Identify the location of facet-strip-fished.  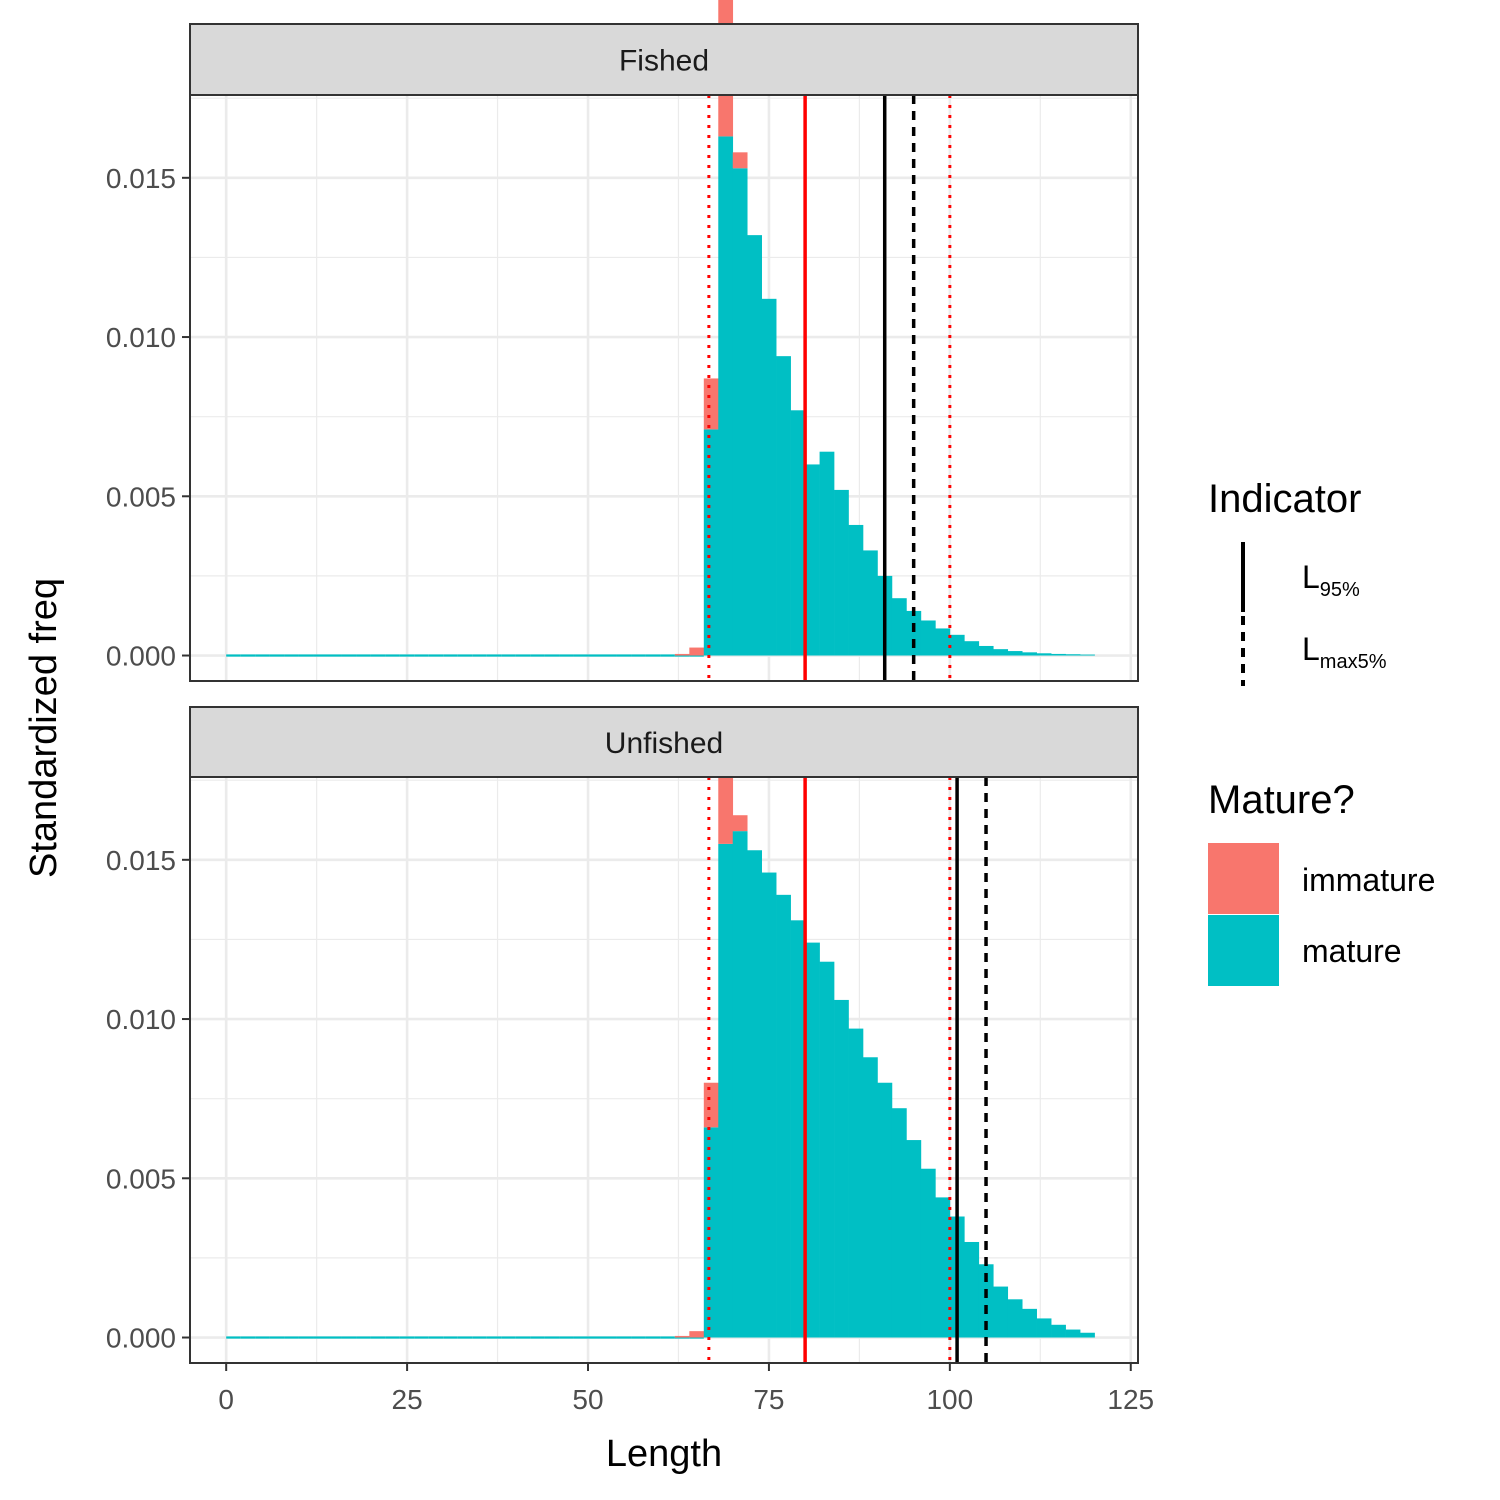
(664, 59).